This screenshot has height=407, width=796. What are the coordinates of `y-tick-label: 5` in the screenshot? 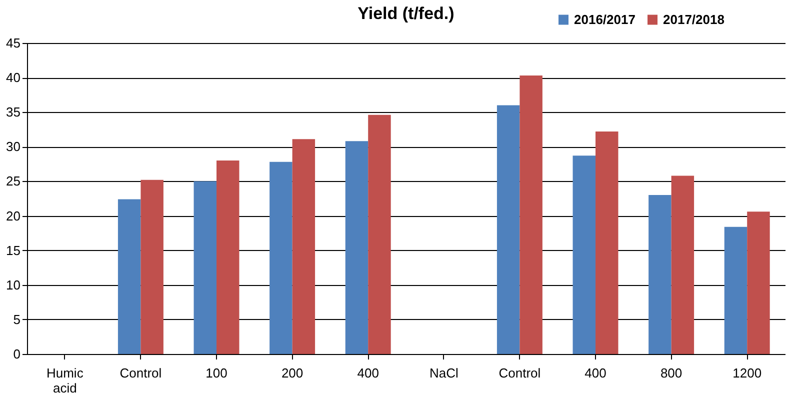 It's located at (16, 319).